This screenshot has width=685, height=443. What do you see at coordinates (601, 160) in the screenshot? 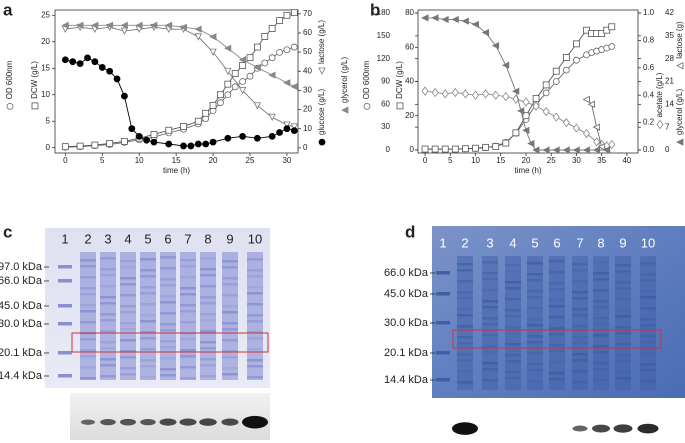
I see `x-tick-label: 35` at bounding box center [601, 160].